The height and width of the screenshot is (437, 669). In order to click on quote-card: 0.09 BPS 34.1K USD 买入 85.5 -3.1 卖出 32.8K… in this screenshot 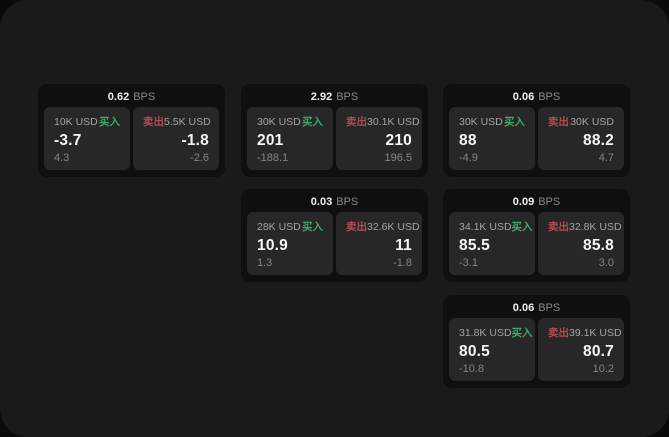, I will do `click(536, 235)`.